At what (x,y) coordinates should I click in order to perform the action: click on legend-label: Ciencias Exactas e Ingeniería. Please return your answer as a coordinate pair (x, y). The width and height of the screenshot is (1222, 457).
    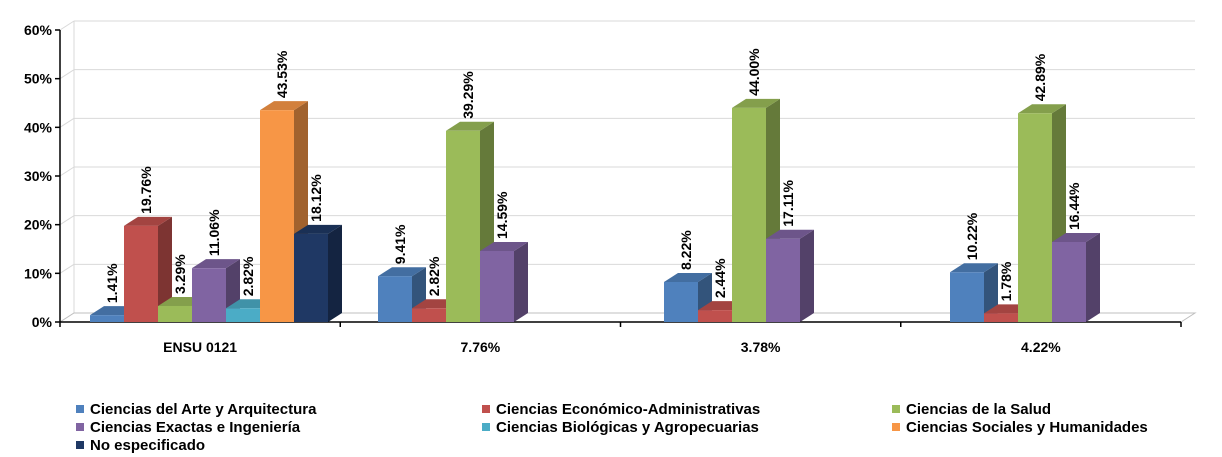
    Looking at the image, I should click on (195, 427).